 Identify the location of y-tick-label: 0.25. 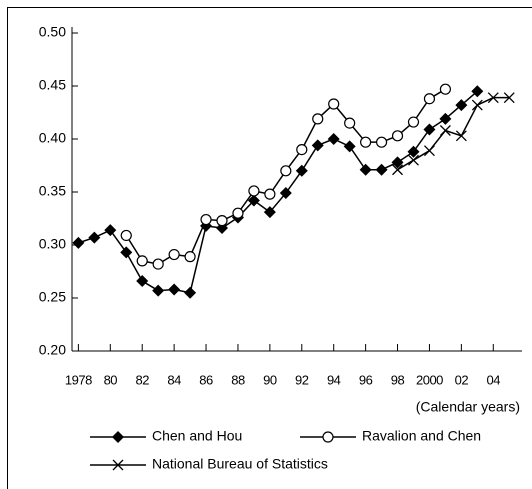
(52, 297).